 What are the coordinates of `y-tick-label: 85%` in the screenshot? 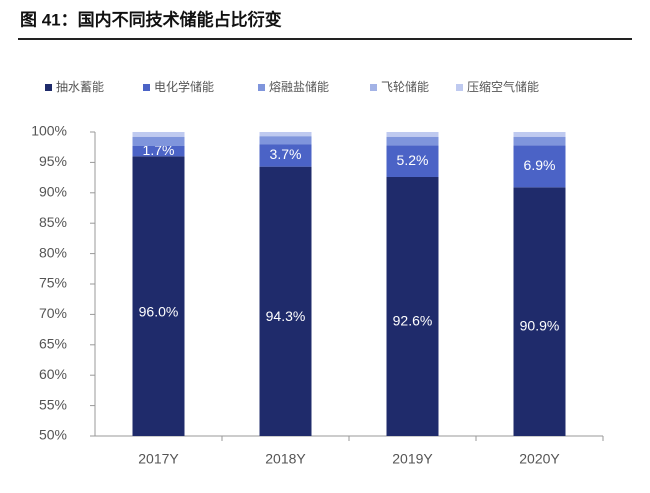 It's located at (53, 222).